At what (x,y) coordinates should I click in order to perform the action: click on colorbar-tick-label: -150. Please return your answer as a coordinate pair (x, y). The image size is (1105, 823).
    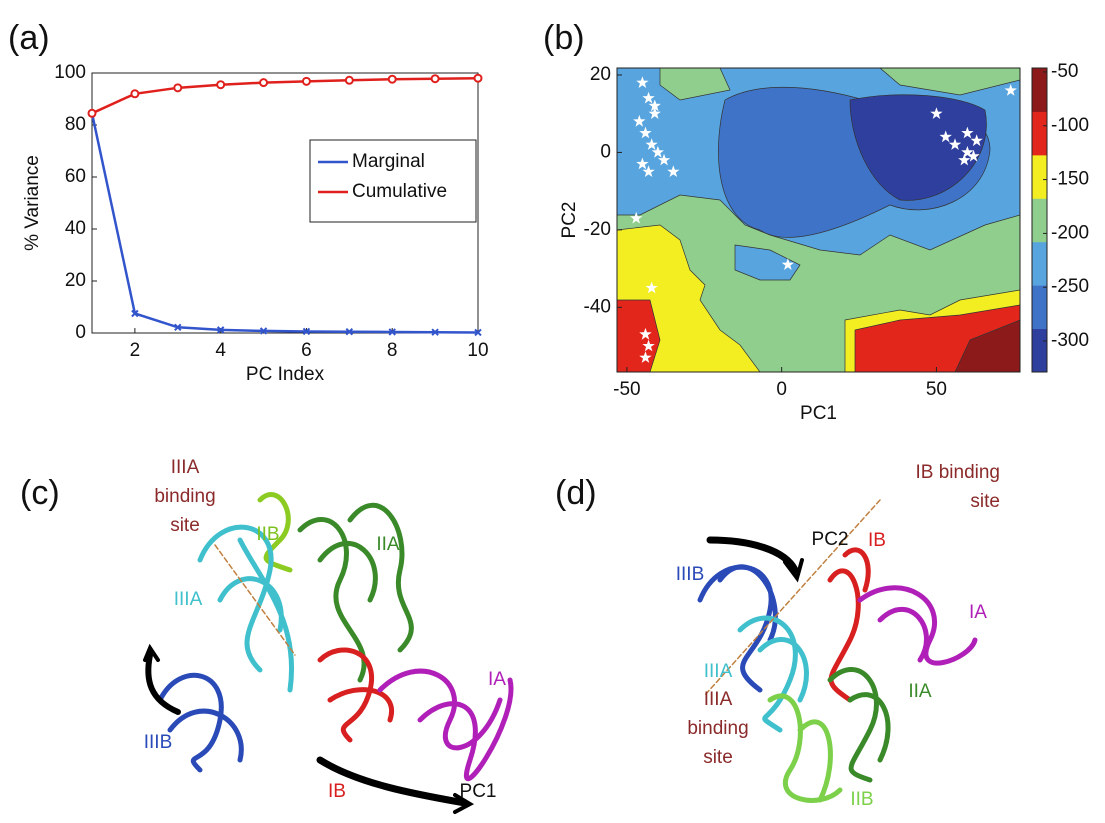
    Looking at the image, I should click on (1070, 179).